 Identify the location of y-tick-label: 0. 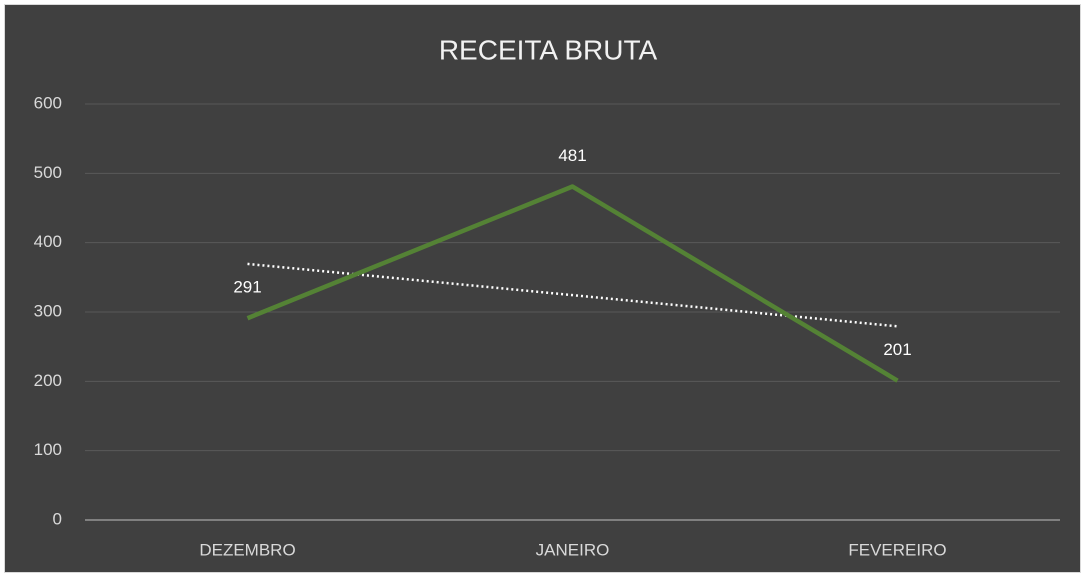
(57, 518).